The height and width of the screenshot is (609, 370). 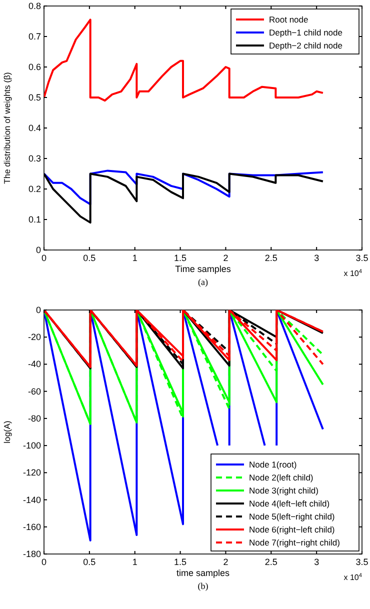 I want to click on y-tick-label: 0.5, so click(x=34, y=97).